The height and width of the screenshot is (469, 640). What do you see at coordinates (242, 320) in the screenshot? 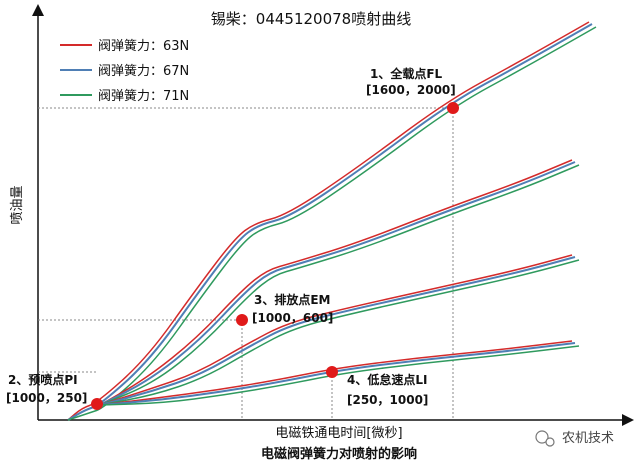
I see `point-marker-em` at bounding box center [242, 320].